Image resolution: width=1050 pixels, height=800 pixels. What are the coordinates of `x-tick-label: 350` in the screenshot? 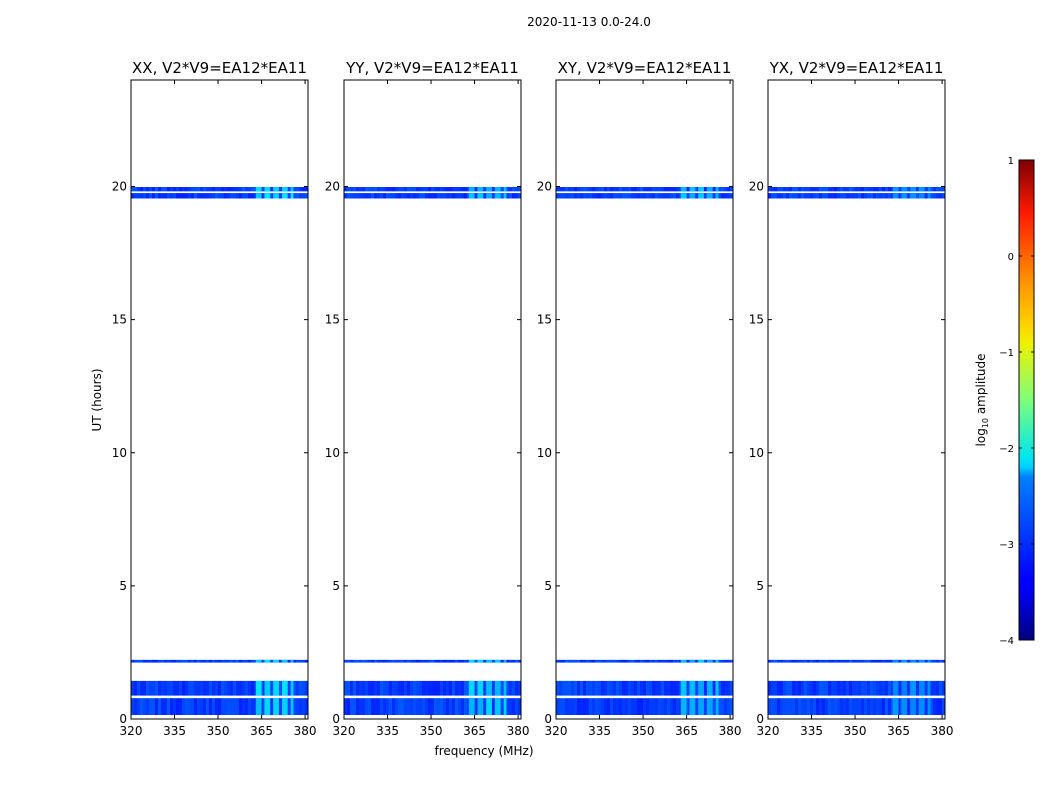 It's located at (855, 731).